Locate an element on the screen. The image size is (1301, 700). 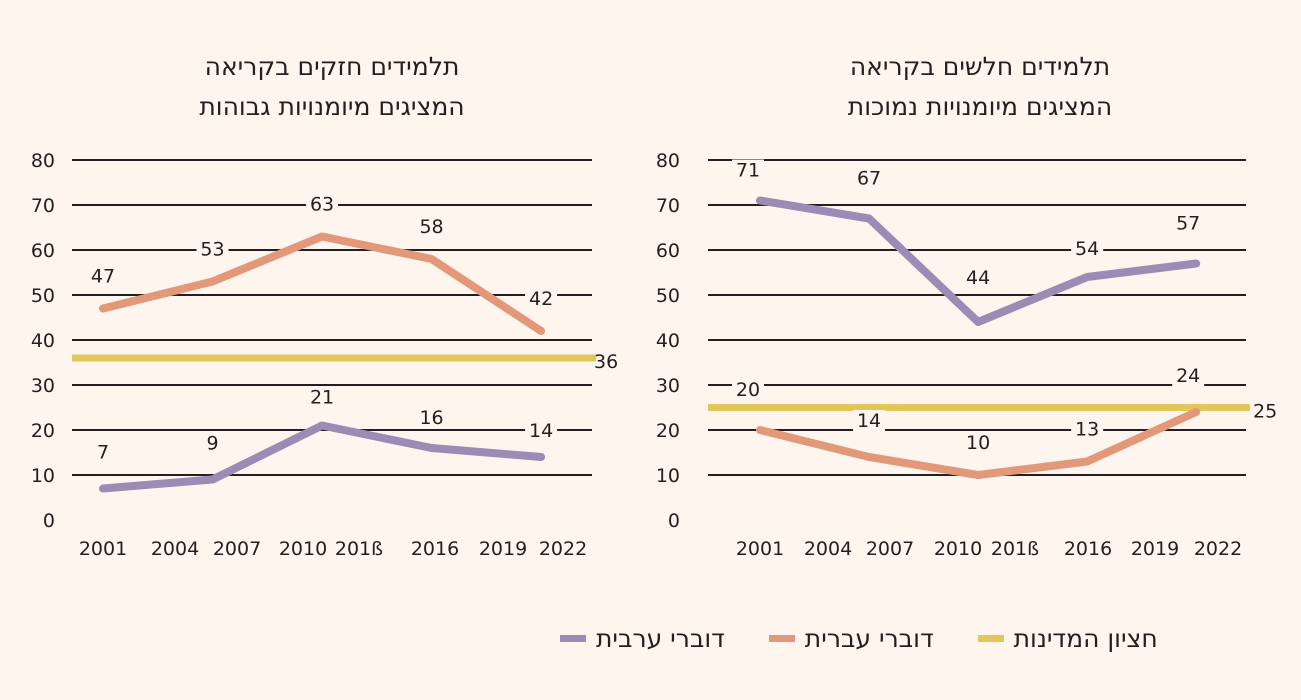
right-chart-title-line1: תלמידים חלשים בקריאה is located at coordinates (980, 66).